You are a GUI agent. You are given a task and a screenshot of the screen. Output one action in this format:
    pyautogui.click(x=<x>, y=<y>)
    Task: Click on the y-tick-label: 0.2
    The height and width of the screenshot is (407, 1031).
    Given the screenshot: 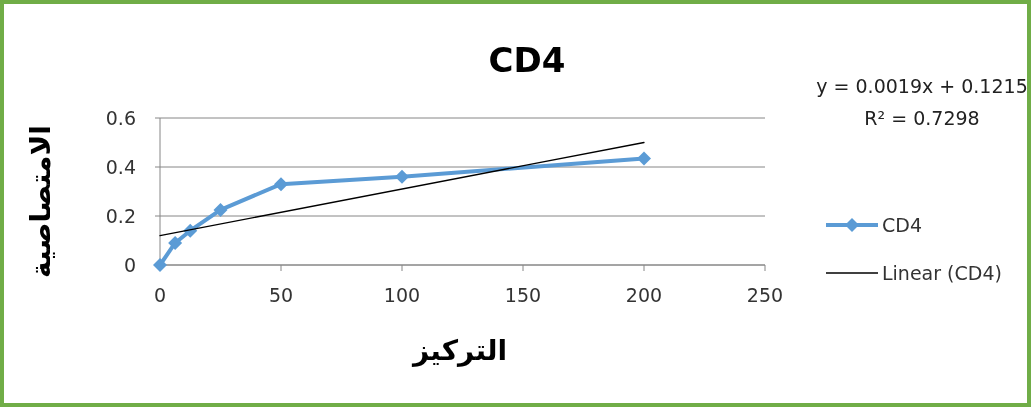 What is the action you would take?
    pyautogui.click(x=120, y=216)
    